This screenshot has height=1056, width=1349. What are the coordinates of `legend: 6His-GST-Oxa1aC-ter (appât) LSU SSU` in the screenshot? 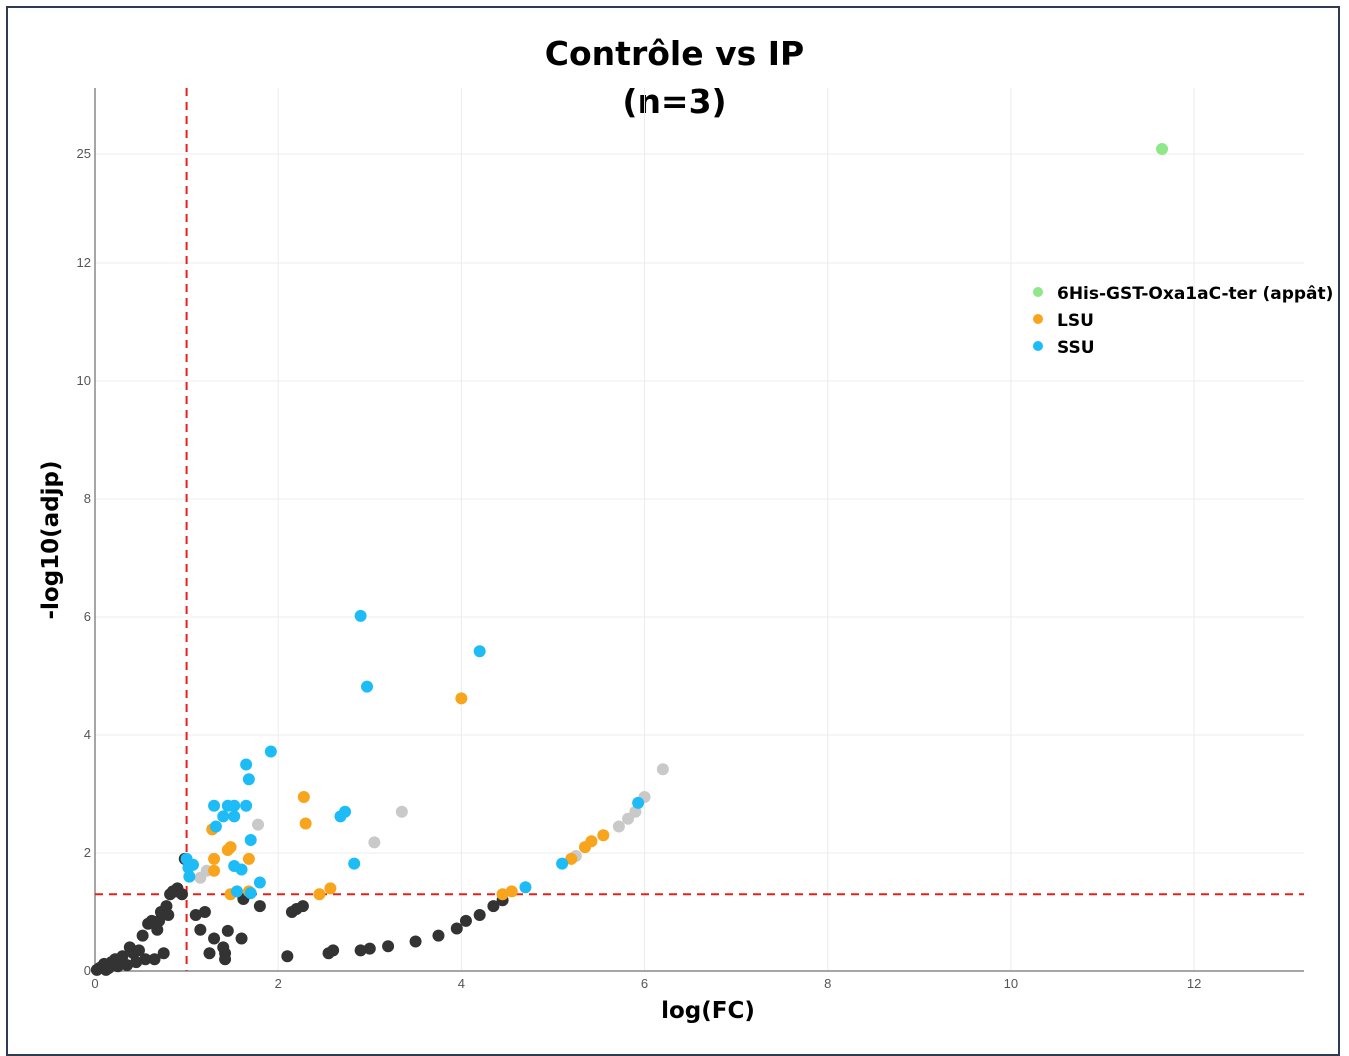 It's located at (1183, 321).